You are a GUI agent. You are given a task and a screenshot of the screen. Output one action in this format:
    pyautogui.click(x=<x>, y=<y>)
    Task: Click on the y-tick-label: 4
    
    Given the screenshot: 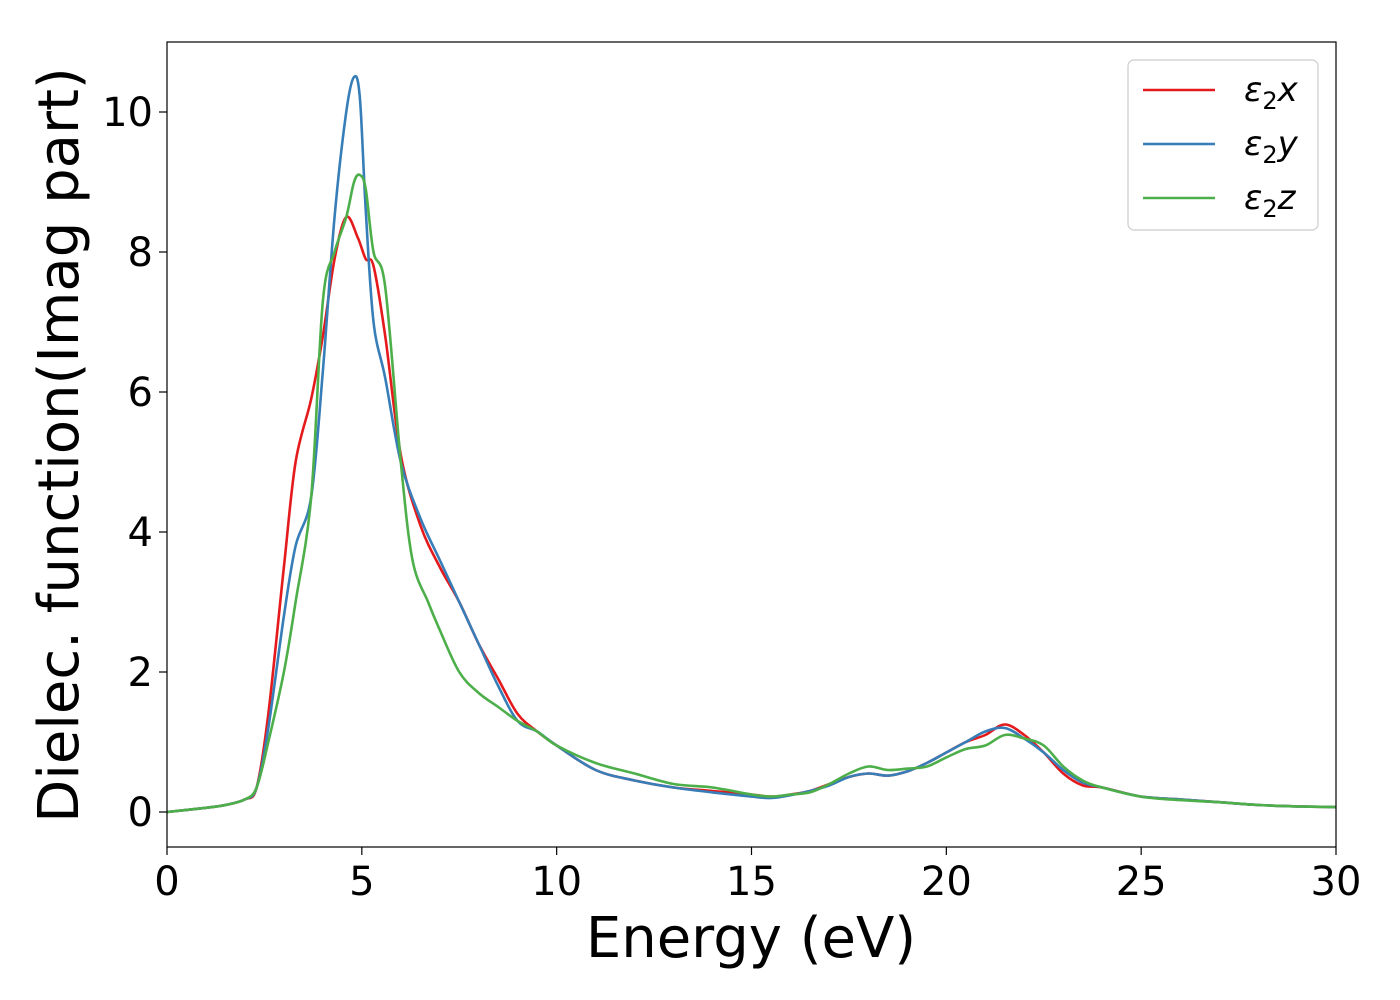 What is the action you would take?
    pyautogui.click(x=140, y=533)
    